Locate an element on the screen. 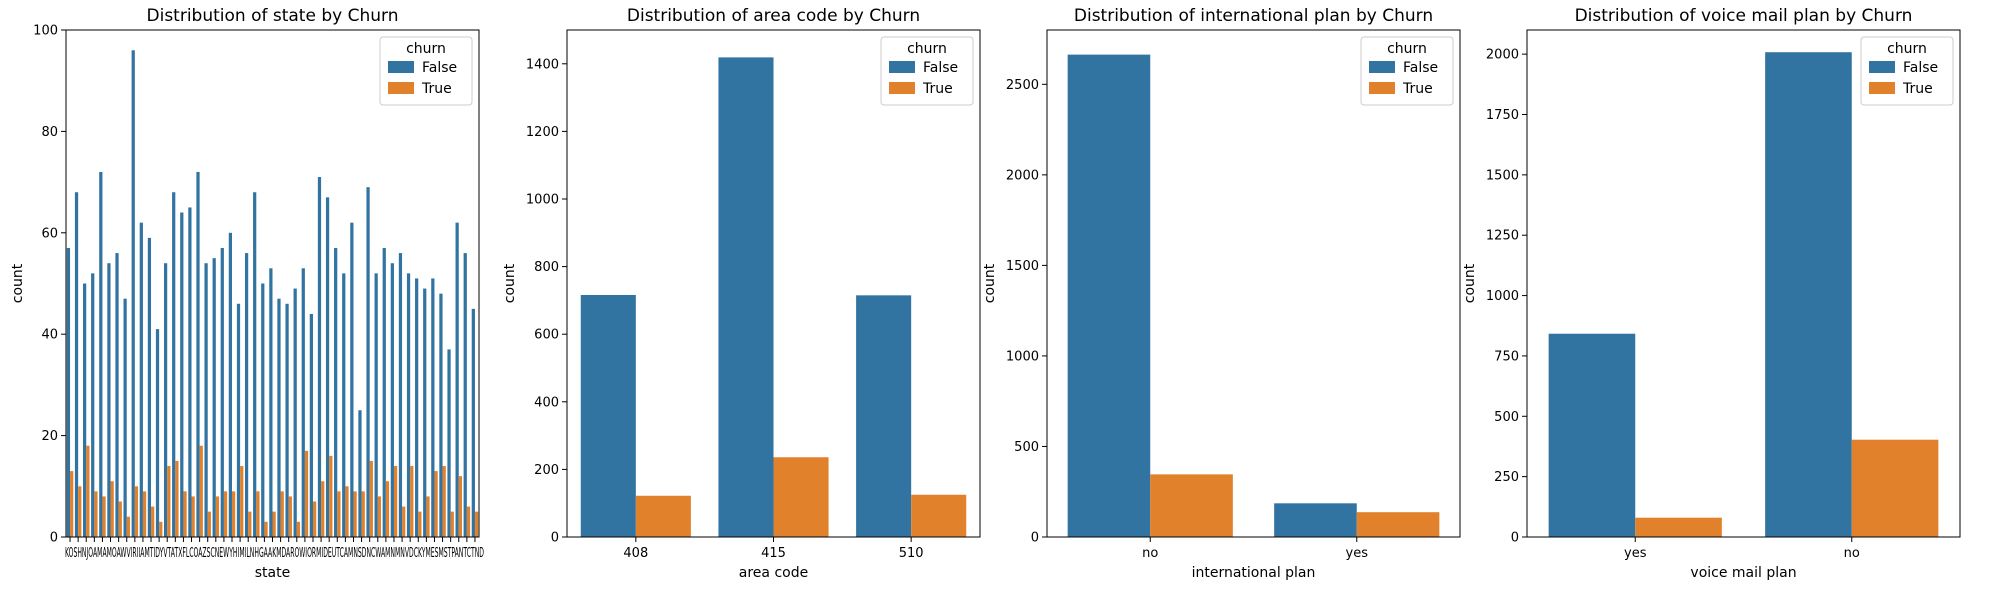 Image resolution: width=1990 pixels, height=590 pixels. y-tick-label: 20 is located at coordinates (49, 436).